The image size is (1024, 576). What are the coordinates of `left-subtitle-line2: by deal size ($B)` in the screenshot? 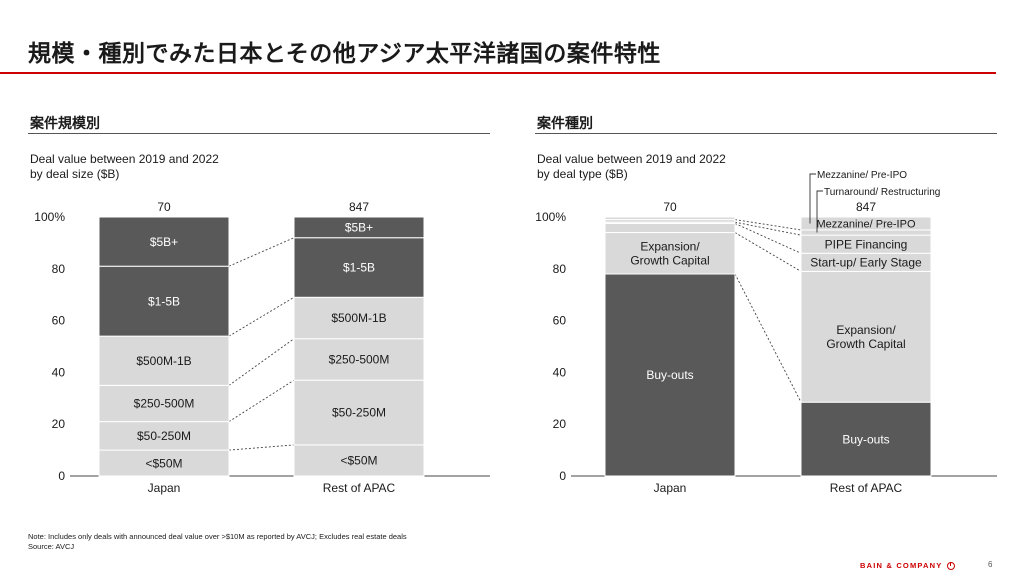 It's located at (75, 174).